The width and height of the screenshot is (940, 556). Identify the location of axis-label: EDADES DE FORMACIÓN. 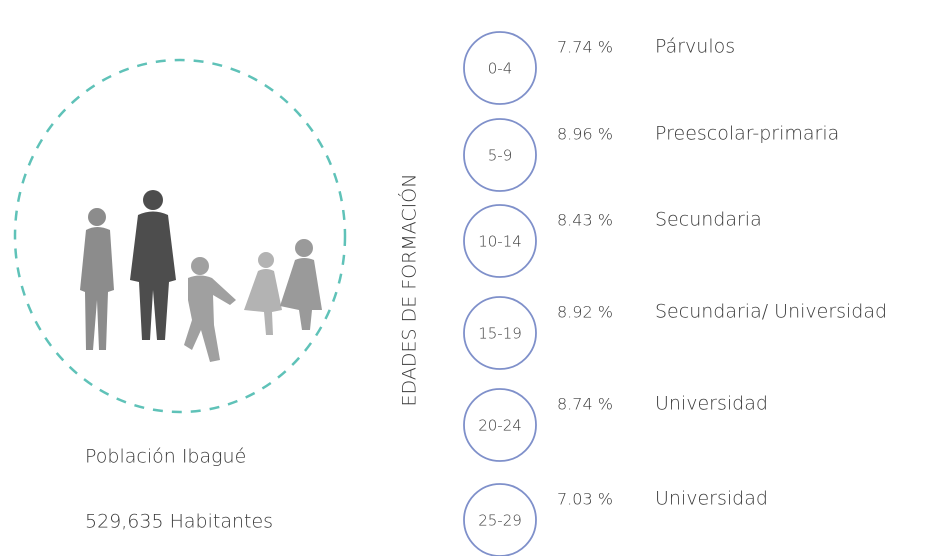
(409, 290).